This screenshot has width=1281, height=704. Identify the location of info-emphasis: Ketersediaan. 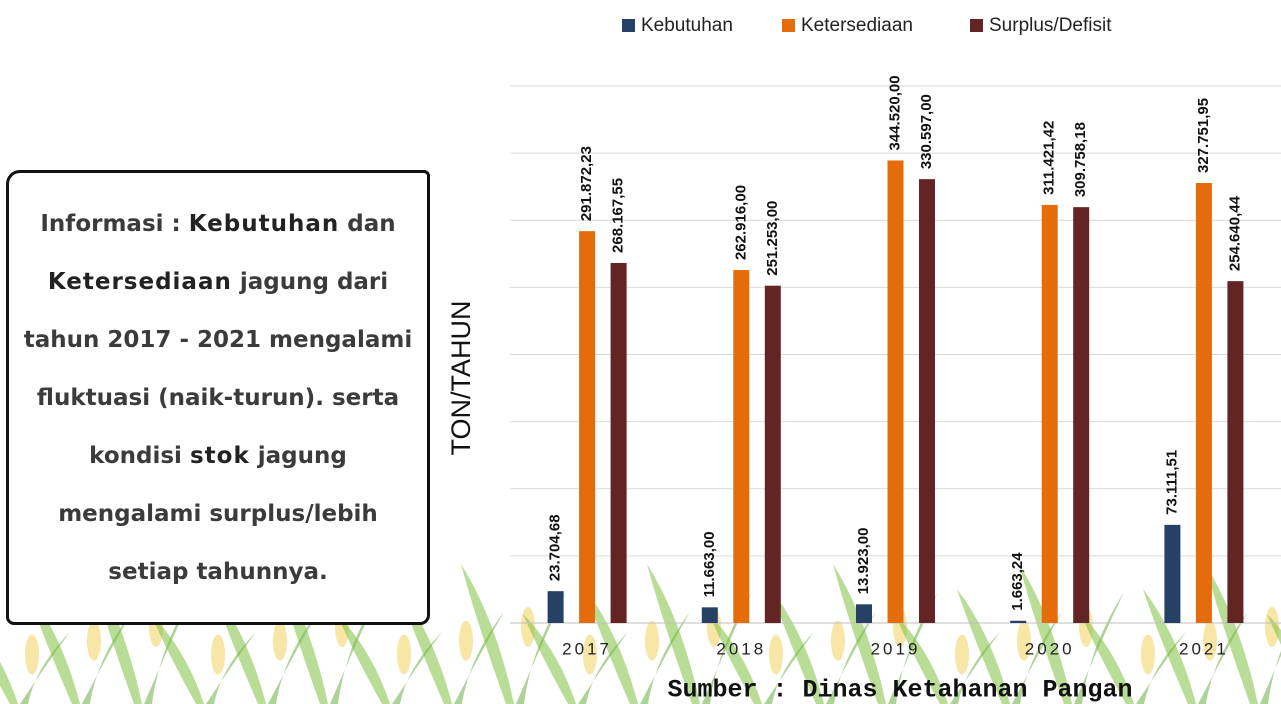
(139, 281).